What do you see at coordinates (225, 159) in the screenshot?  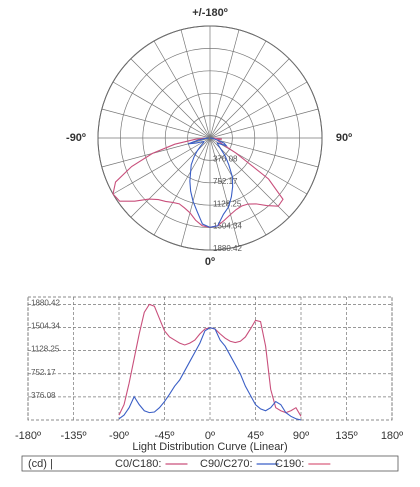 I see `r-tick-label: 376.08` at bounding box center [225, 159].